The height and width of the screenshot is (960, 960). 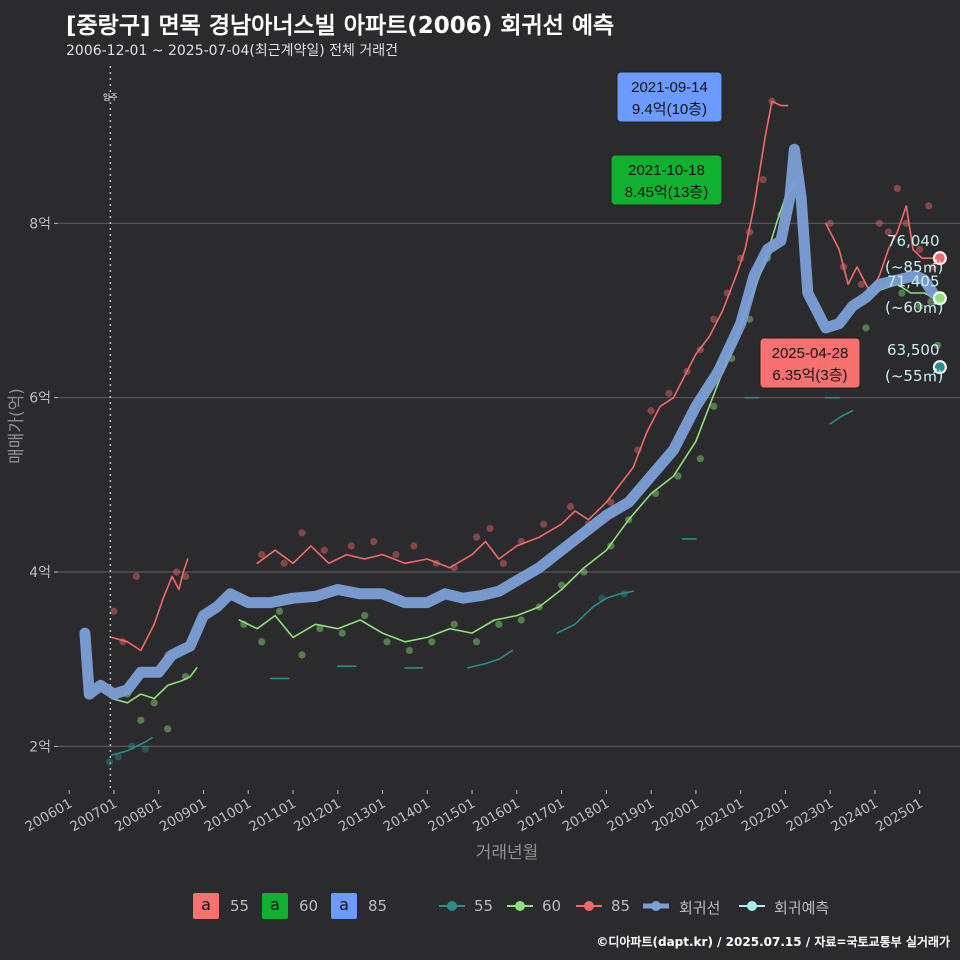 What do you see at coordinates (913, 281) in the screenshot?
I see `end-value-label: 71,405` at bounding box center [913, 281].